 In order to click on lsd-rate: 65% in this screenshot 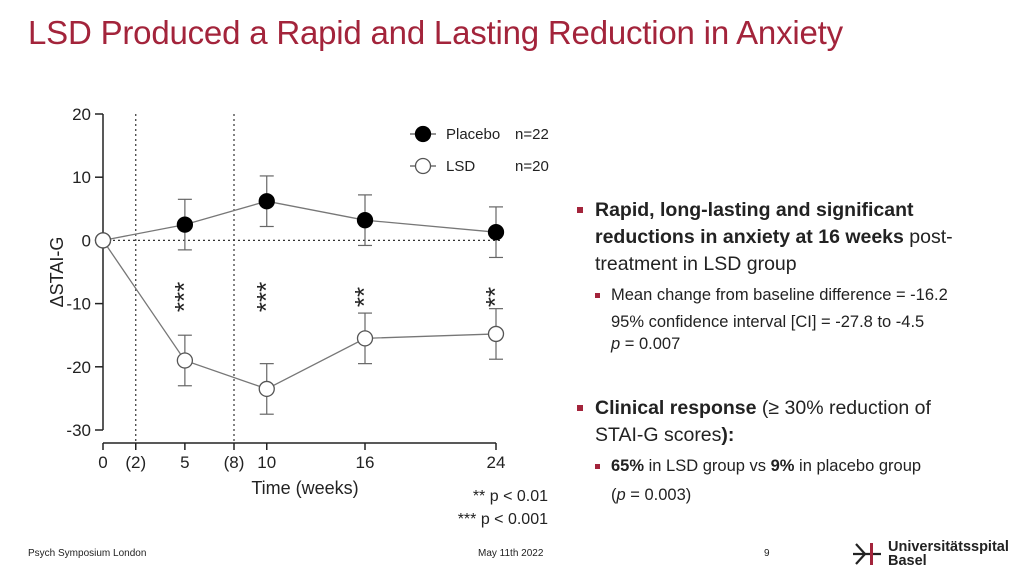, I will do `click(628, 466)`.